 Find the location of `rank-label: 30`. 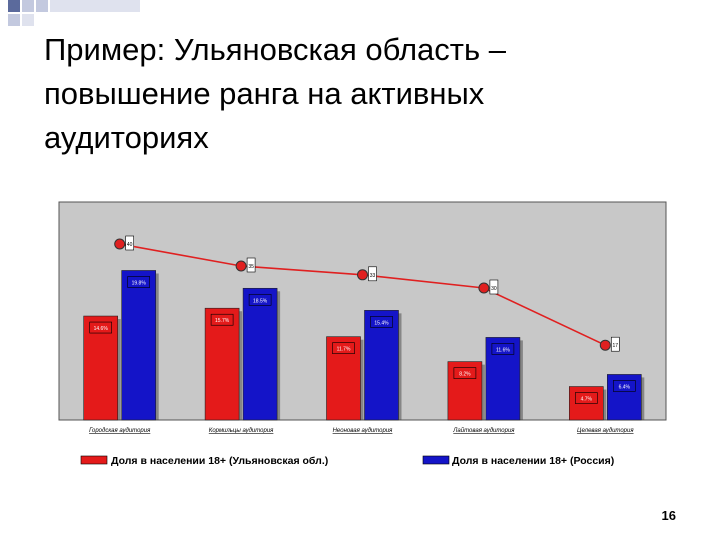

rank-label: 30 is located at coordinates (494, 289).